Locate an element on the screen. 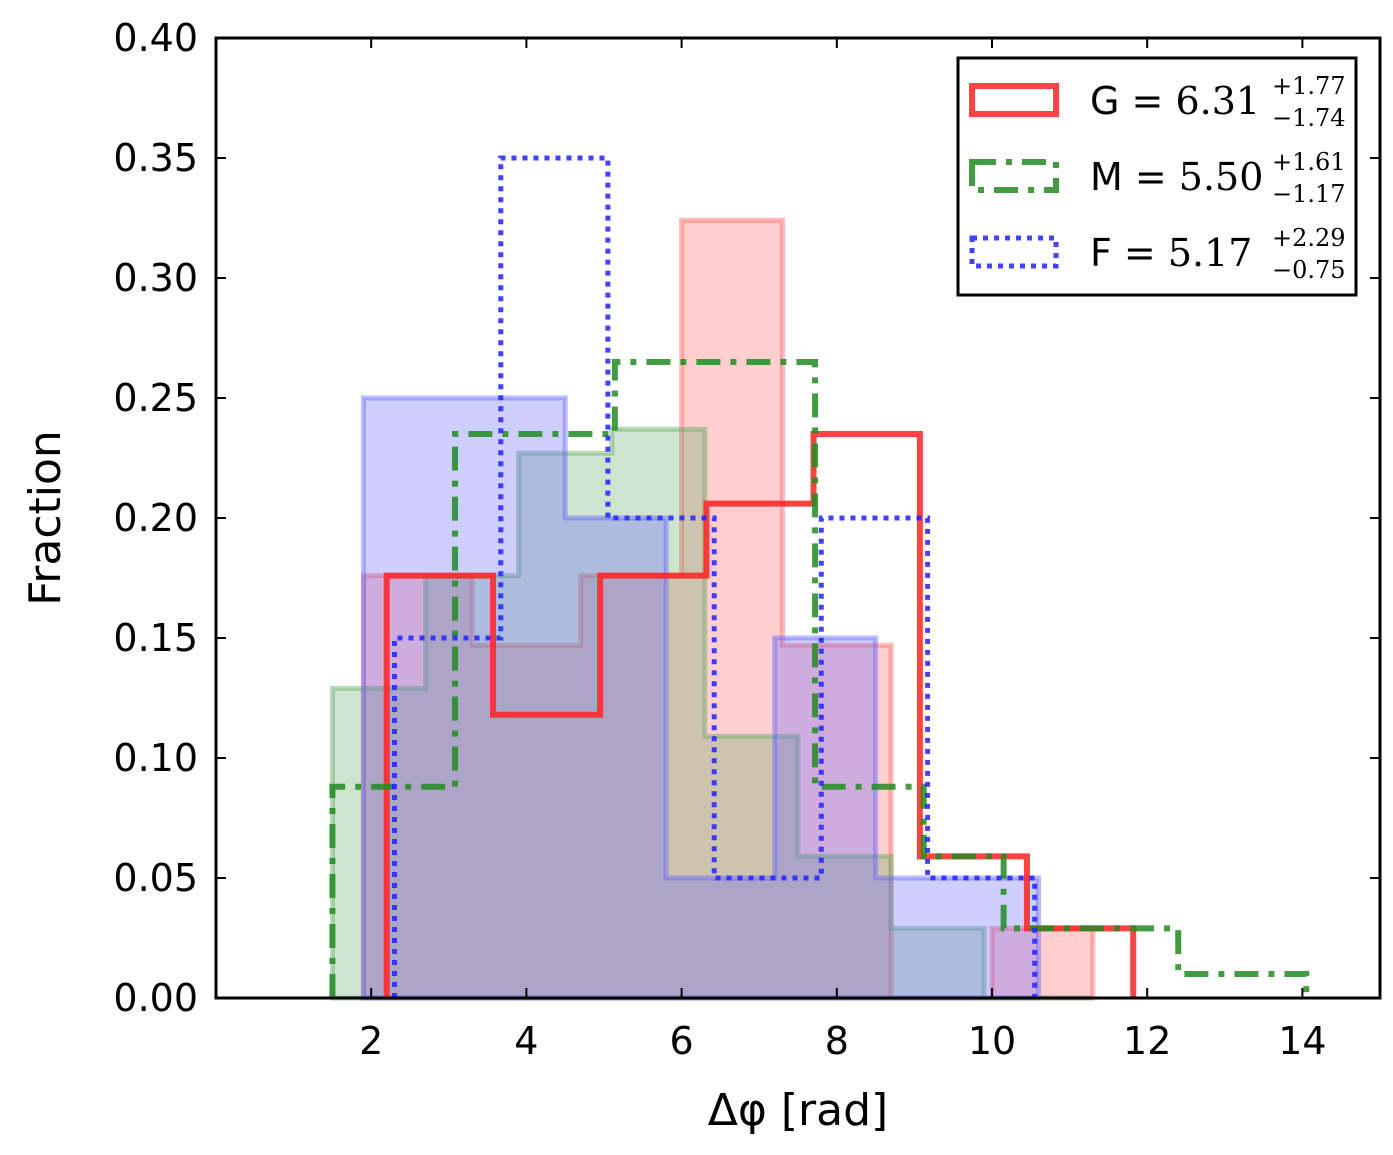 The width and height of the screenshot is (1393, 1155). y-tick-label: 0.25 is located at coordinates (155, 398).